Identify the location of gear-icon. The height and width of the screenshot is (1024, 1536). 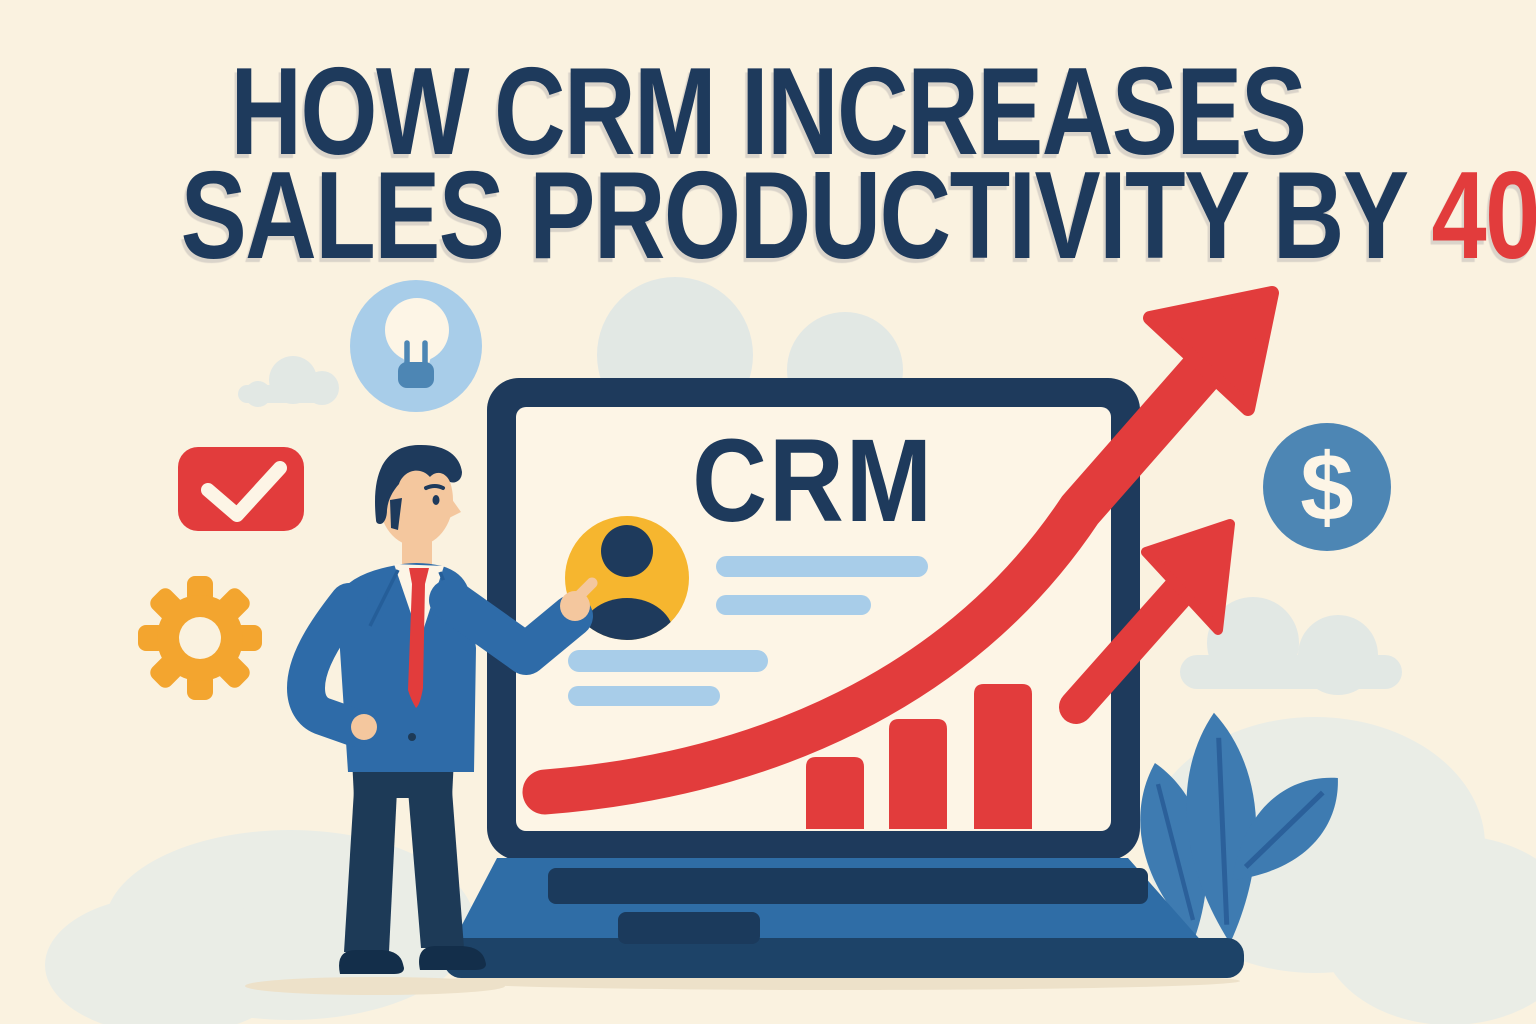
(200, 638).